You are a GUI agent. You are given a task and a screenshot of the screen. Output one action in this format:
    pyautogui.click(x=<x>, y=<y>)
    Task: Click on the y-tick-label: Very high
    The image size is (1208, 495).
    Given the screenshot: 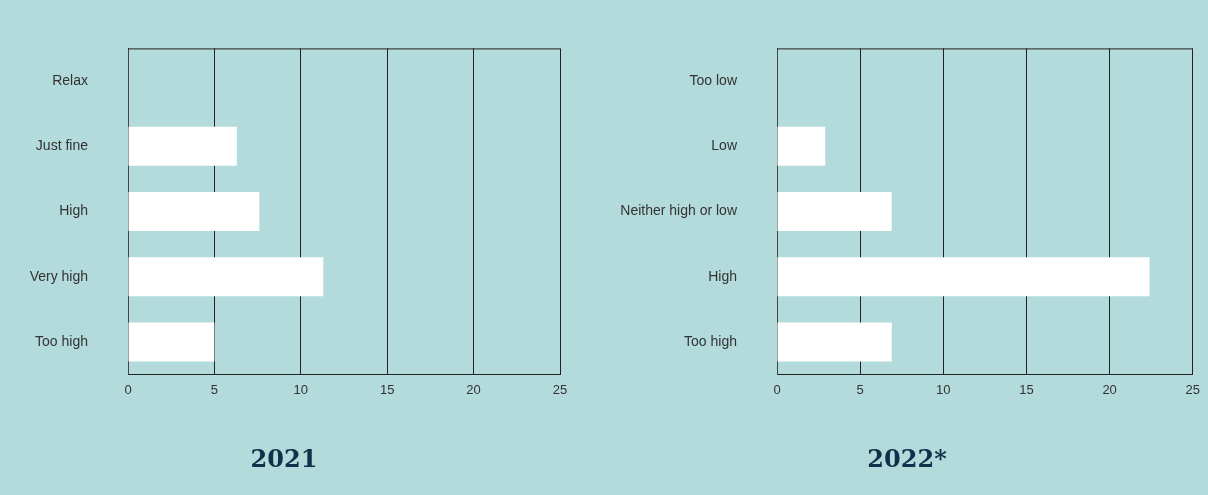 What is the action you would take?
    pyautogui.click(x=58, y=275)
    